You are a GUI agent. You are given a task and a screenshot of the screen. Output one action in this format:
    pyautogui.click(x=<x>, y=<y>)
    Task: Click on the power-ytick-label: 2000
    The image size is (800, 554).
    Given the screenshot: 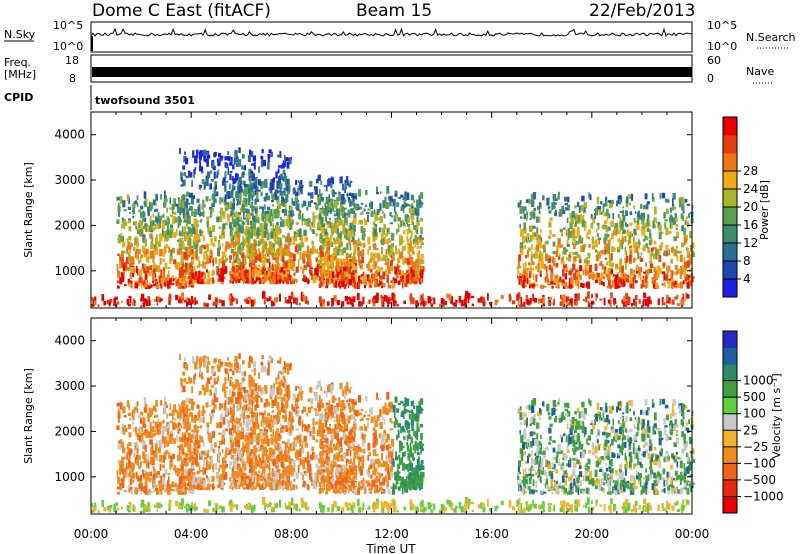 What is the action you would take?
    pyautogui.click(x=69, y=225)
    